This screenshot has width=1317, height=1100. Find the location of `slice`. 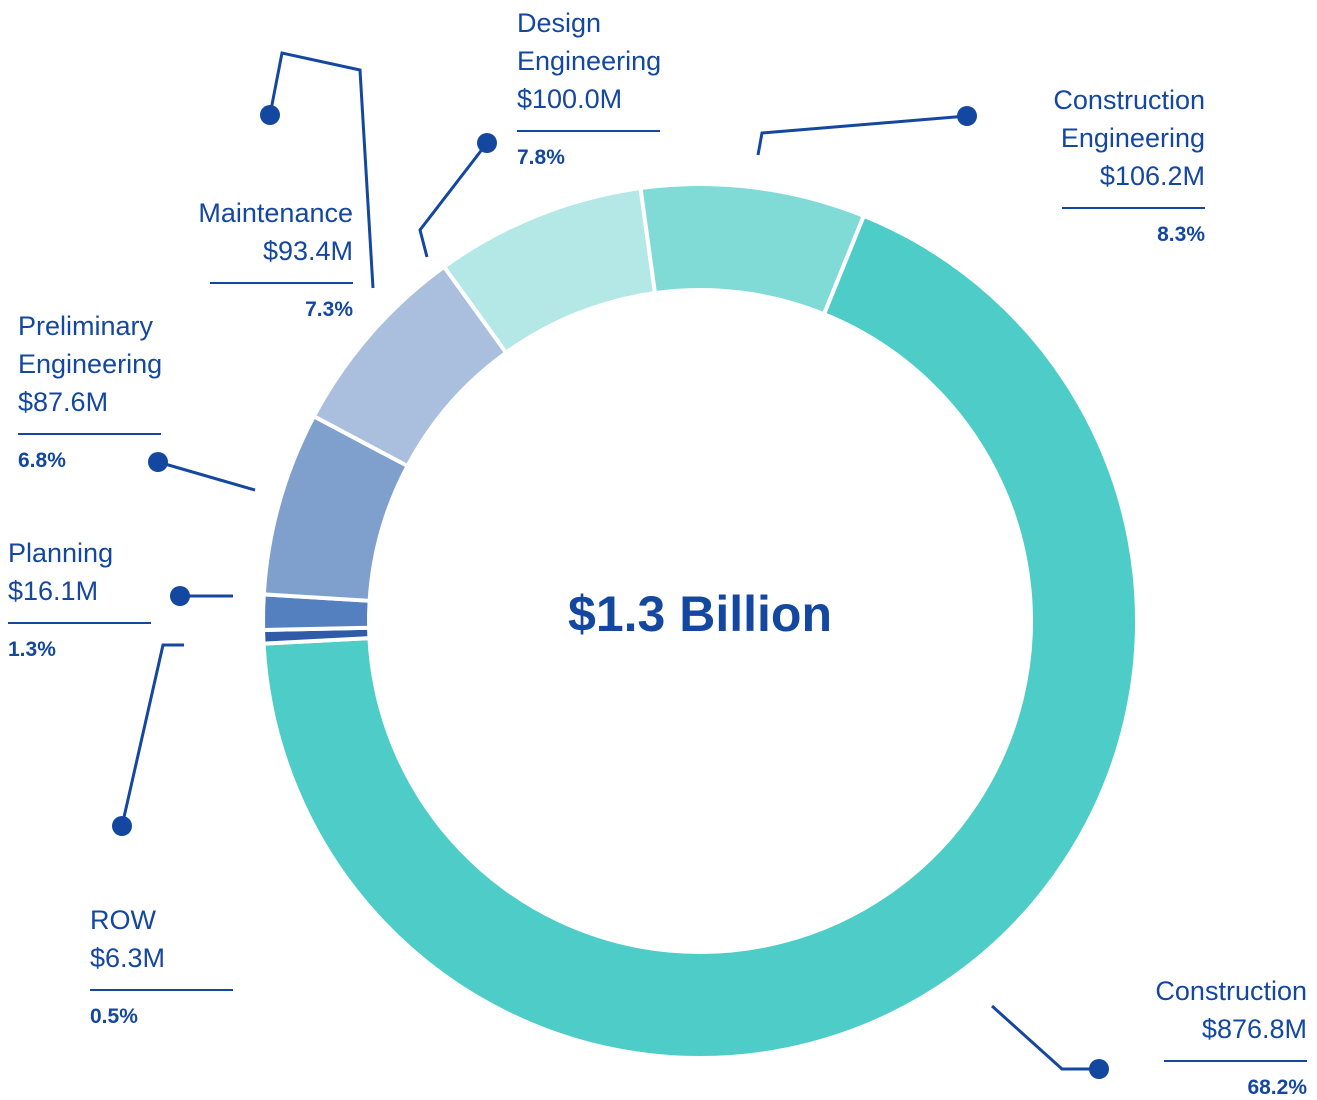

slice is located at coordinates (752, 249).